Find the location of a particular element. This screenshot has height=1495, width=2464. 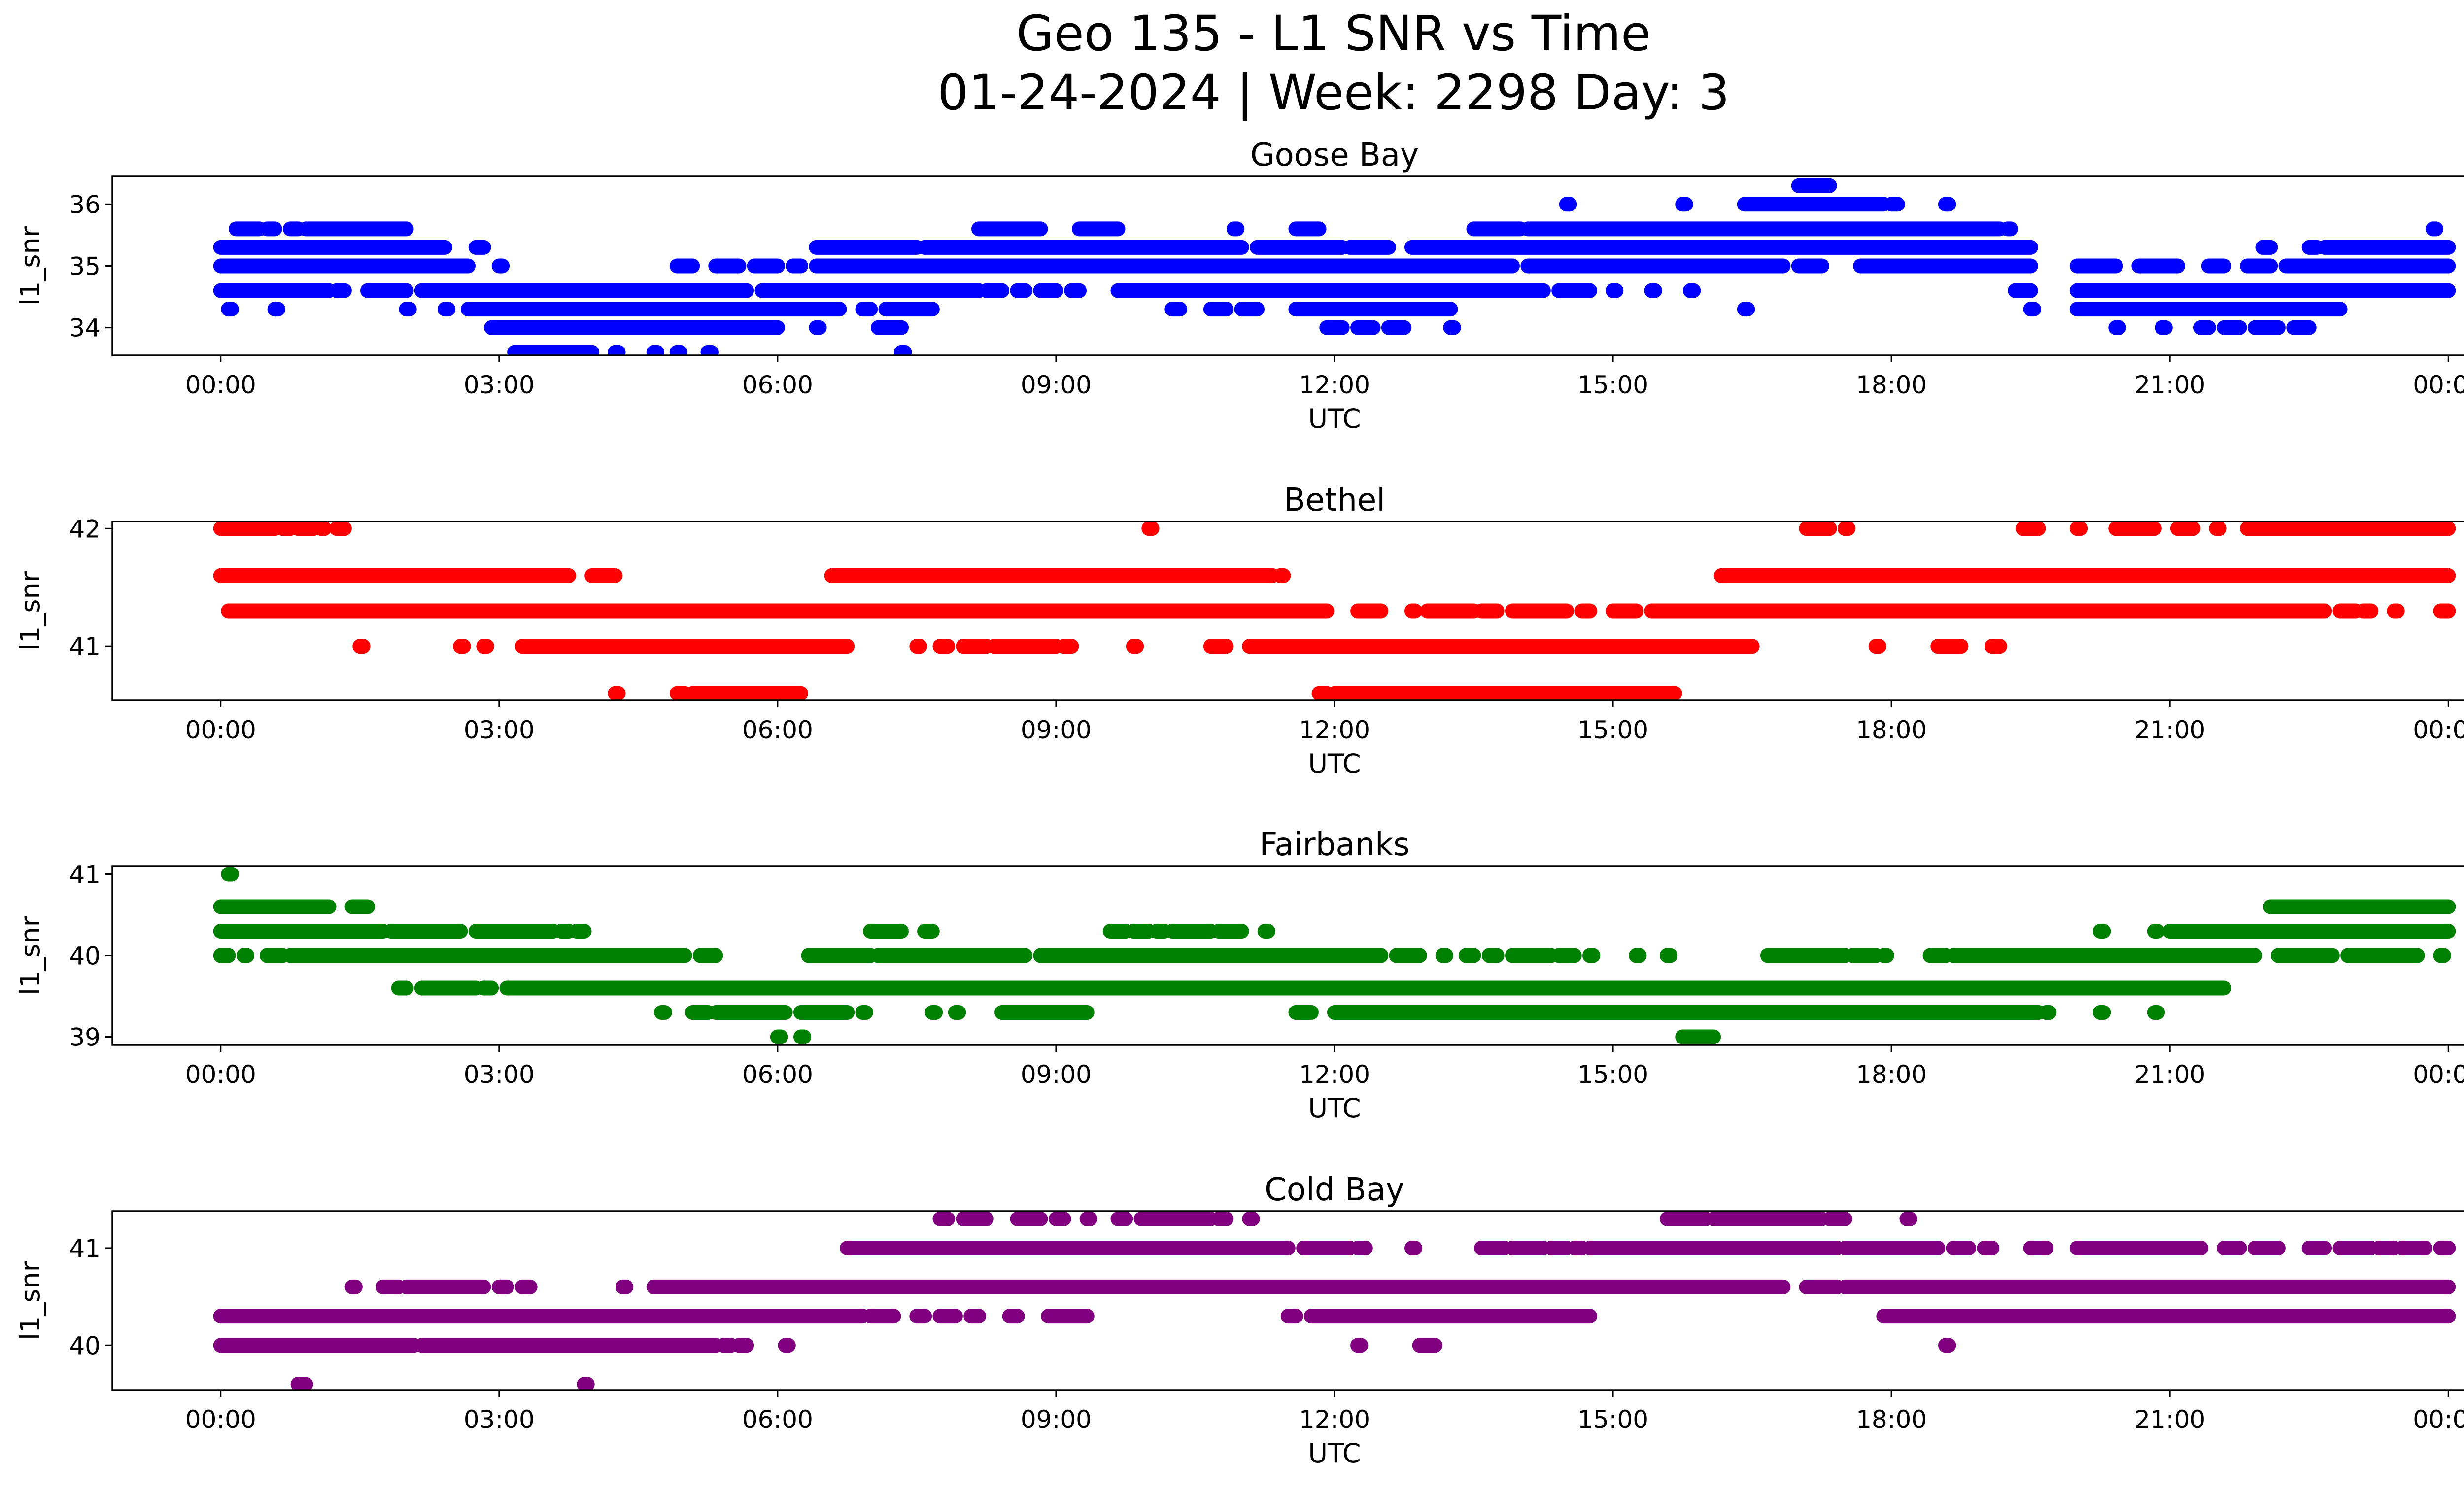

figure-title-line1: Geo 135 - L1 SNR vs Time is located at coordinates (1333, 33).